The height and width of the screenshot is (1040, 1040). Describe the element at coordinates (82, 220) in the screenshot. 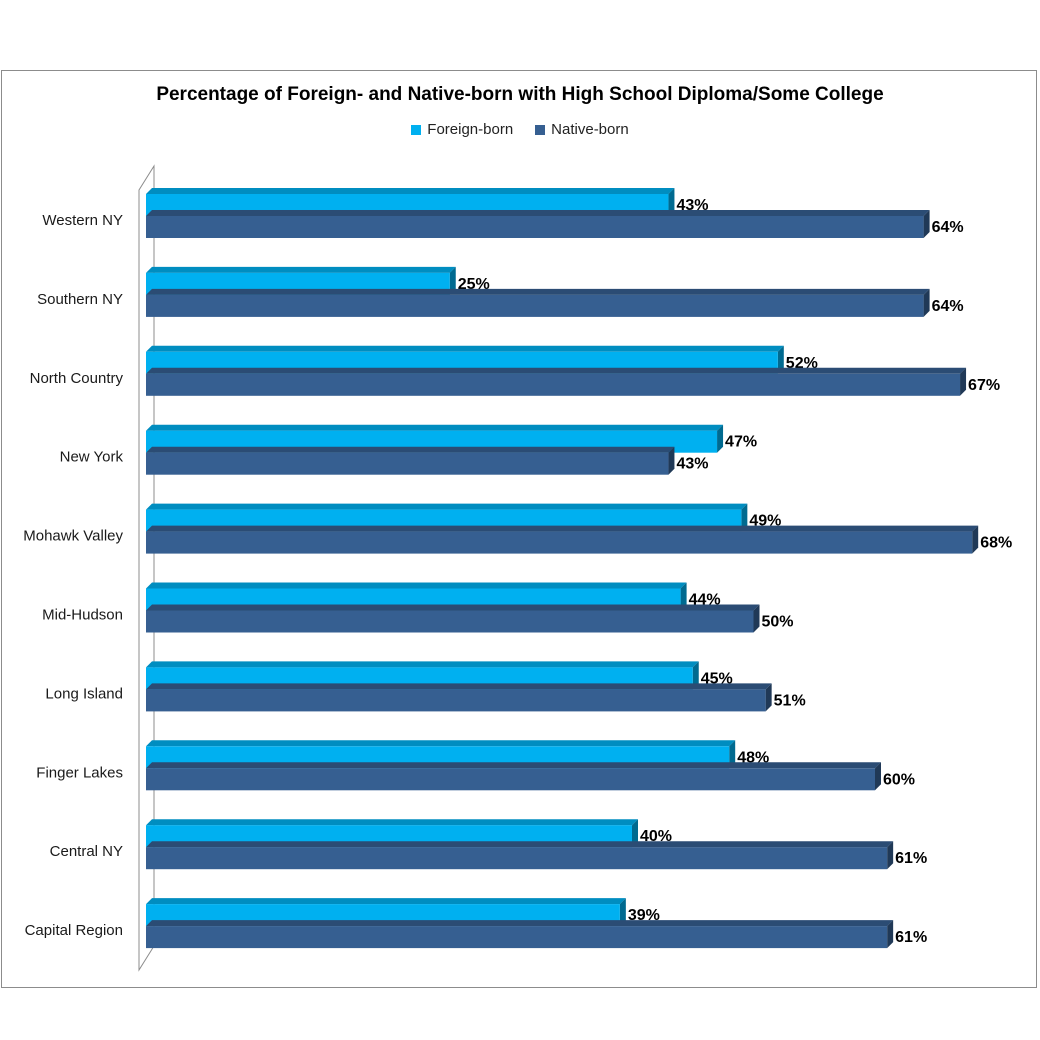

I see `category-label: Western NY` at that location.